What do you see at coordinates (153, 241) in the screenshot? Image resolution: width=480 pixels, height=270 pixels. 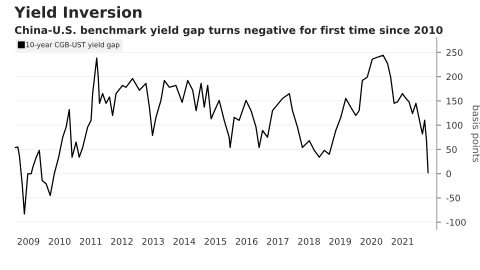 I see `x-tick-label: 2013` at bounding box center [153, 241].